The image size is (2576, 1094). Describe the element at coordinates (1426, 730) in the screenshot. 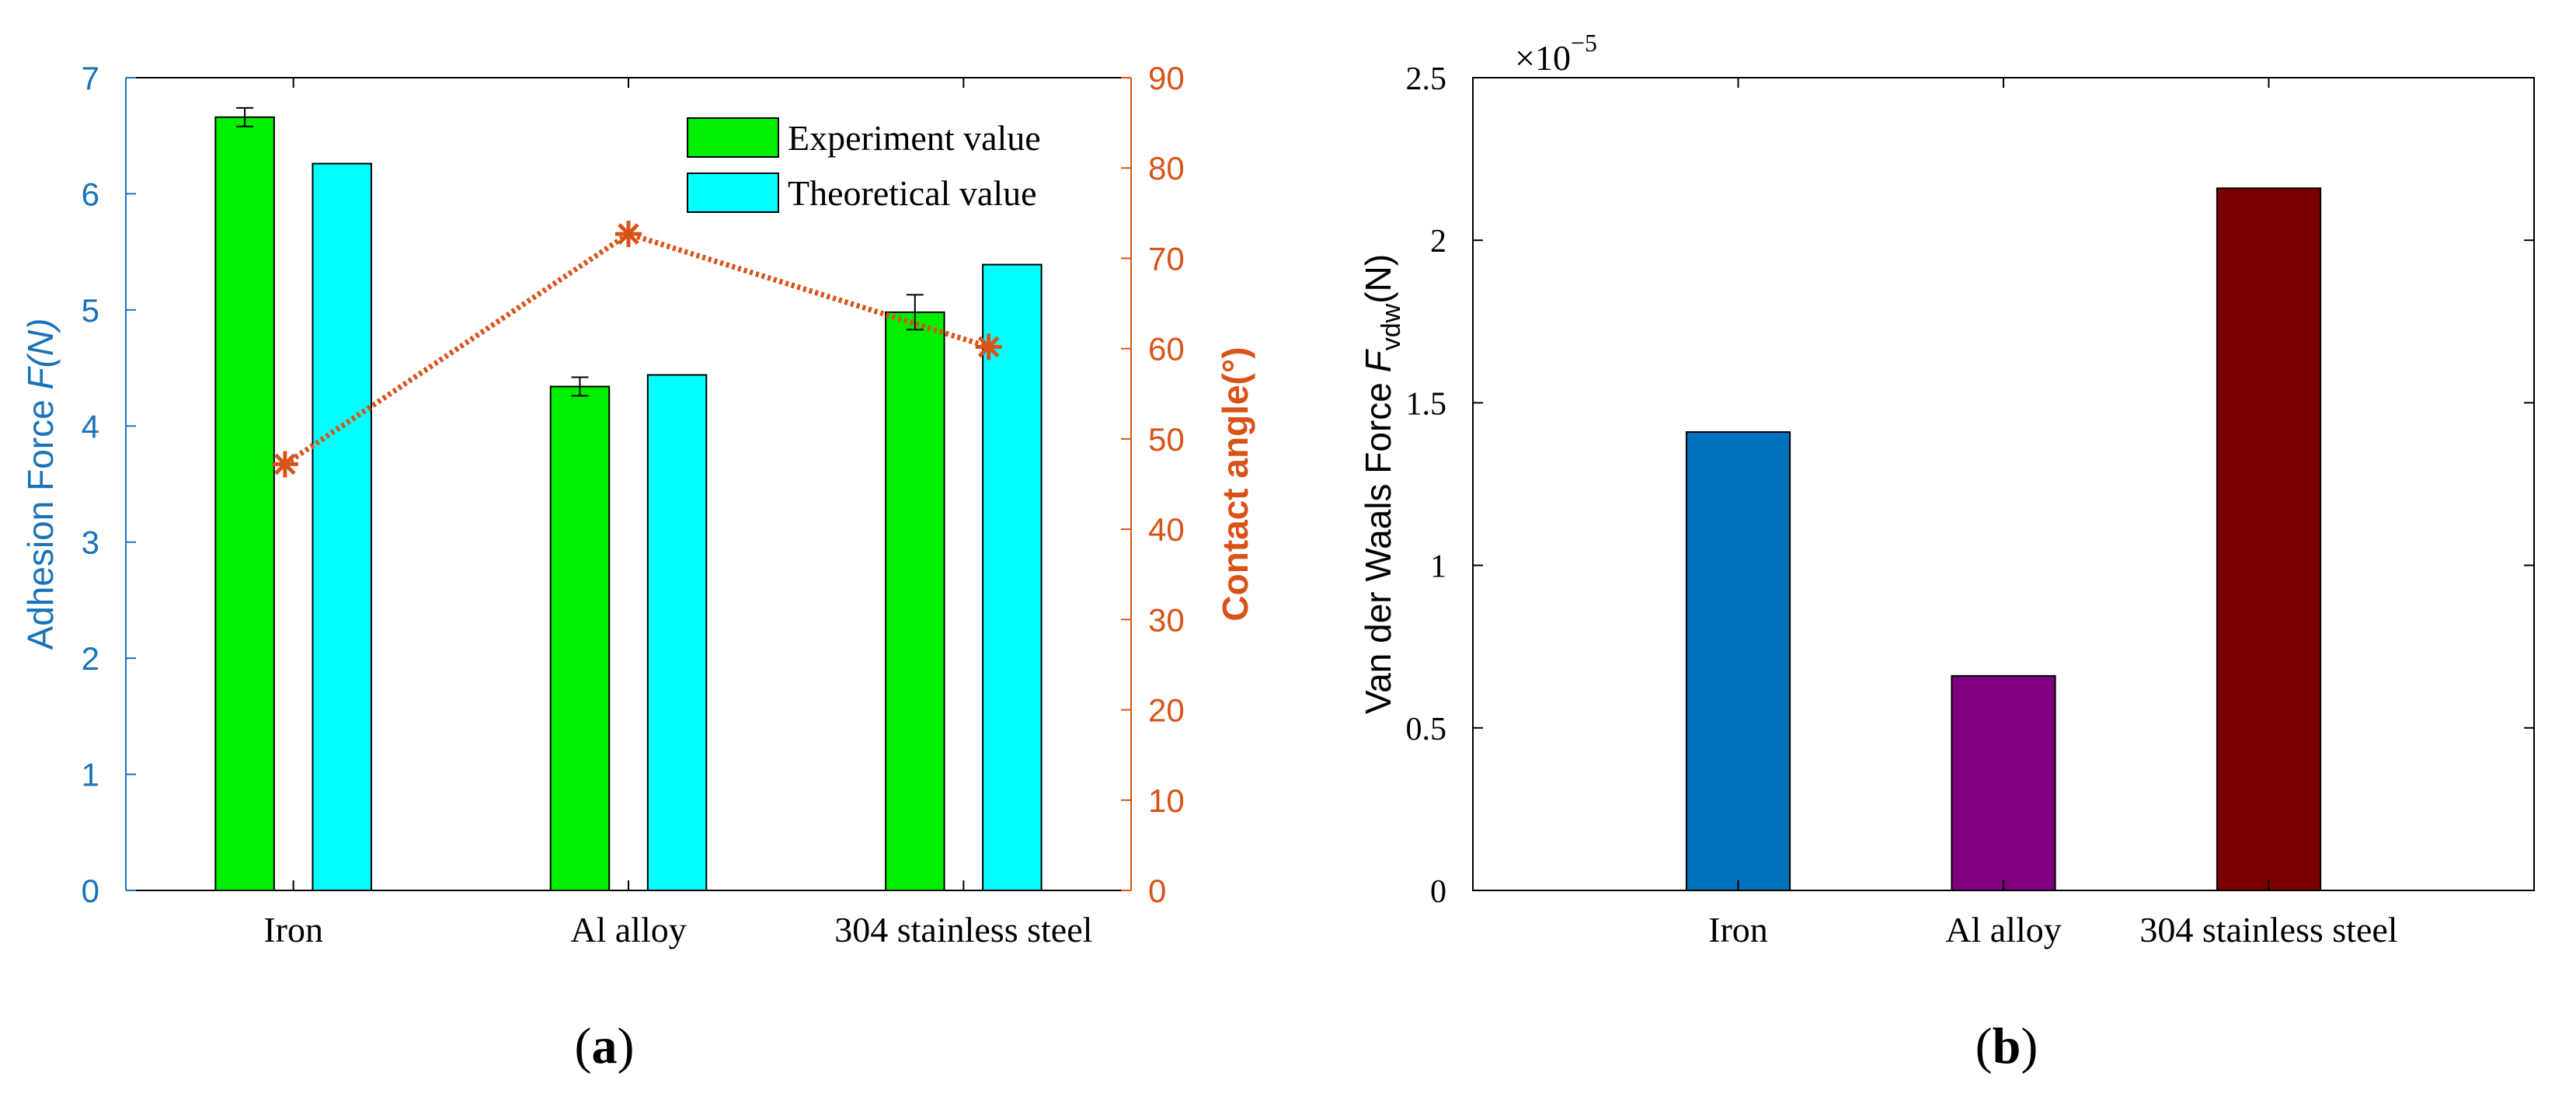

I see `y-tick-label: 0.5` at that location.